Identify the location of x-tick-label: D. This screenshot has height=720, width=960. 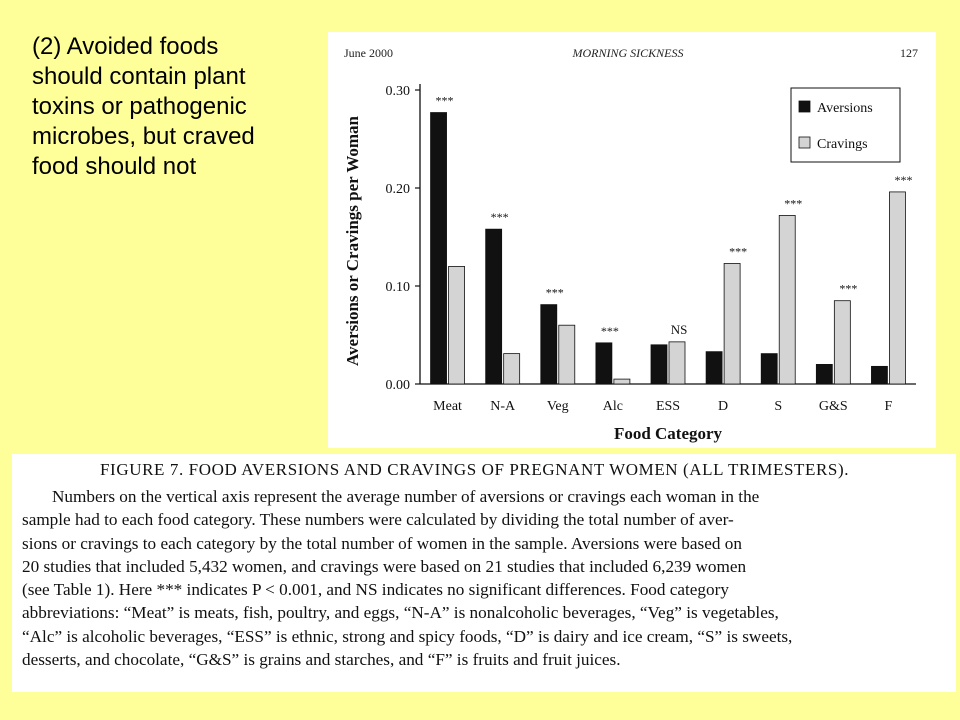
(723, 406).